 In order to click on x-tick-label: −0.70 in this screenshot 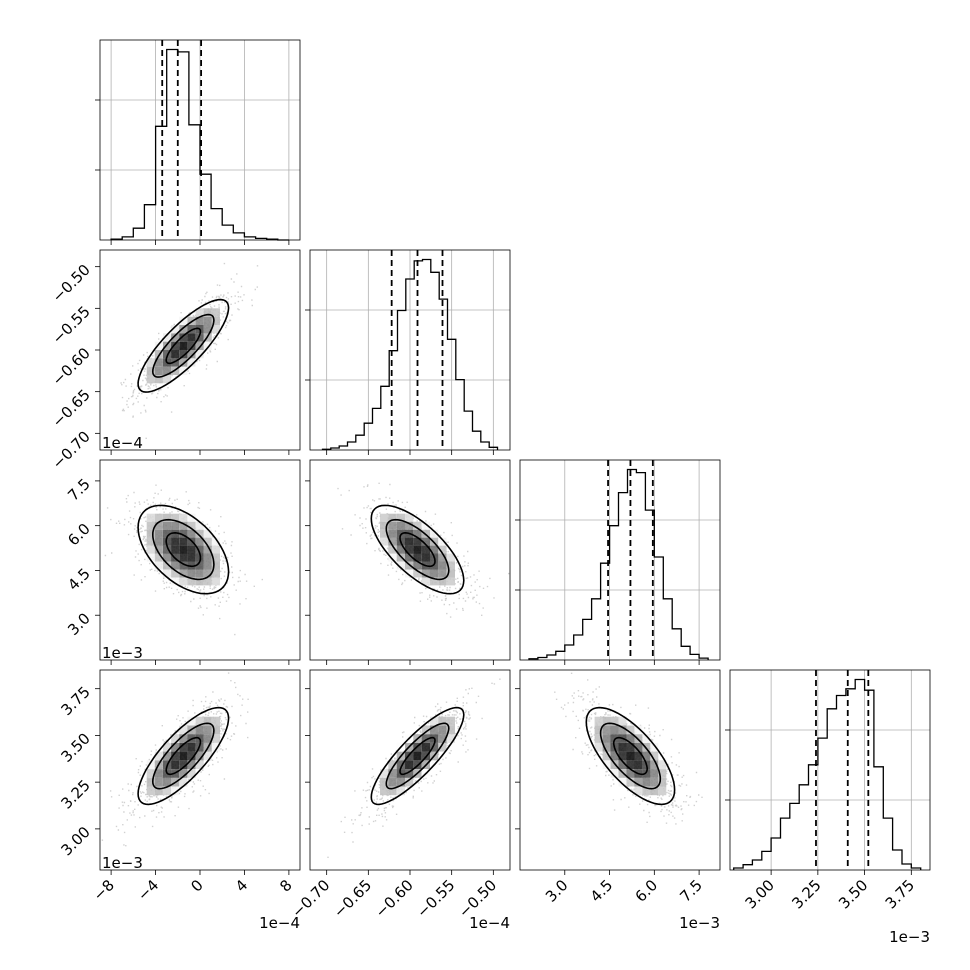, I will do `click(310, 898)`.